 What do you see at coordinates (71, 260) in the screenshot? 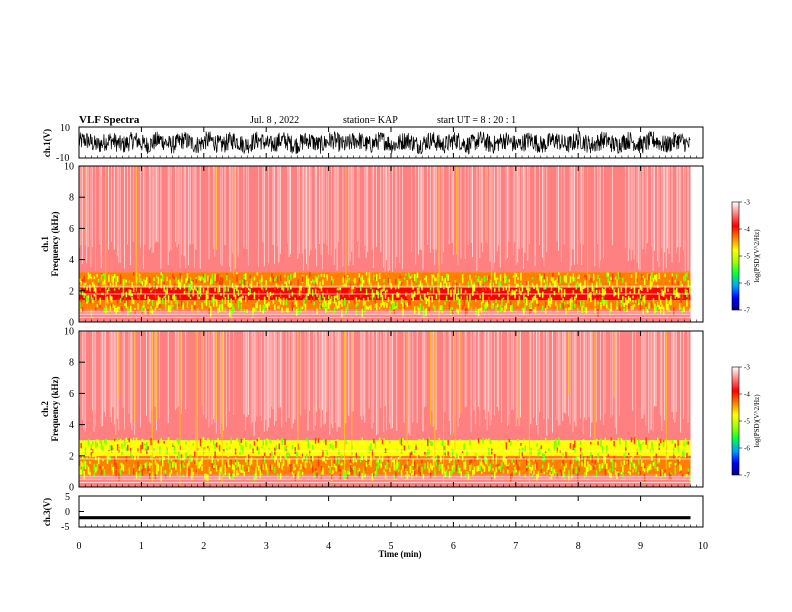
I see `ch1-spectrogram-ytick: 4` at bounding box center [71, 260].